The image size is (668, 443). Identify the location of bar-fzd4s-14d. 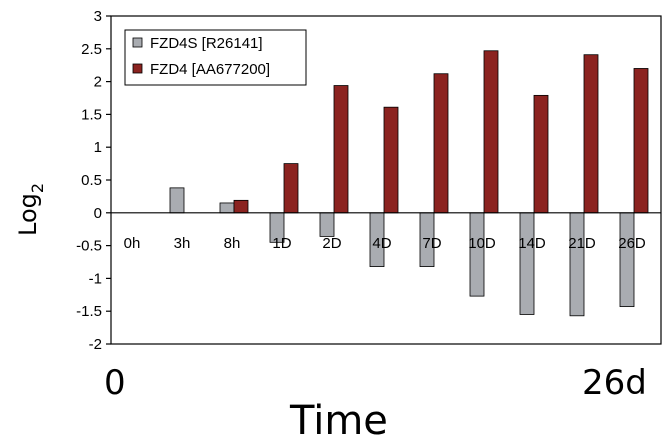
(527, 263).